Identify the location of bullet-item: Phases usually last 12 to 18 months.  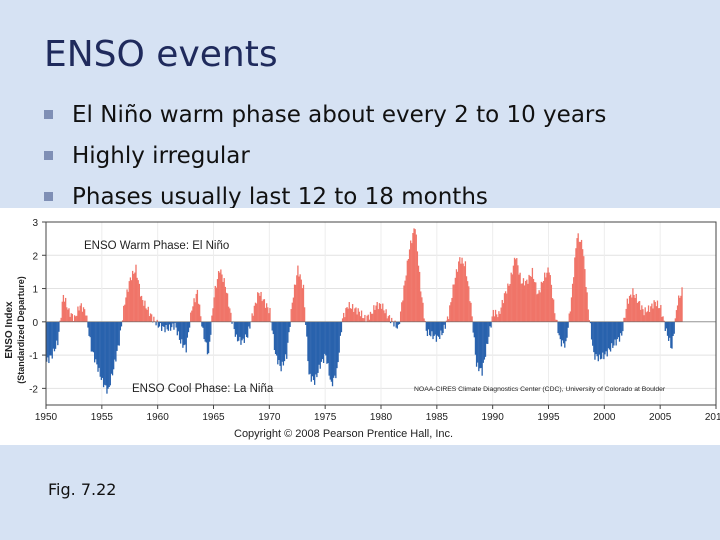
(325, 196).